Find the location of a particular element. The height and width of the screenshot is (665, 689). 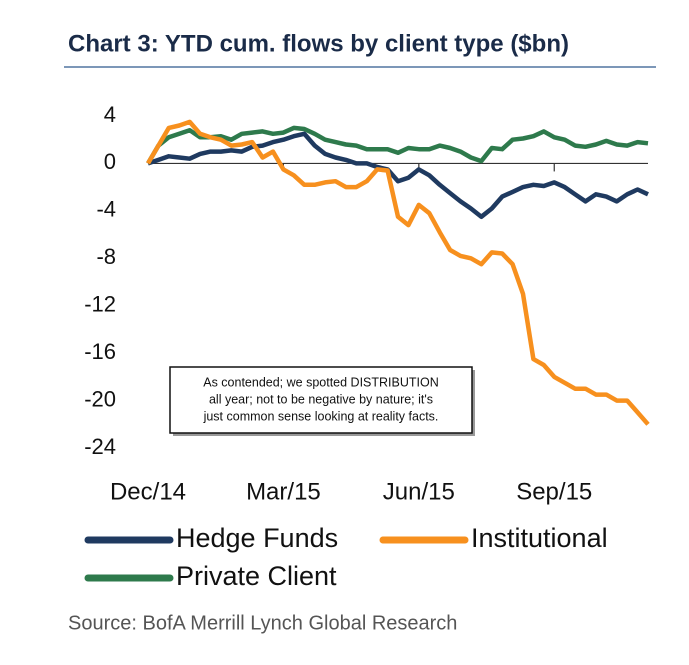

y-tick-label: -16 is located at coordinates (100, 351).